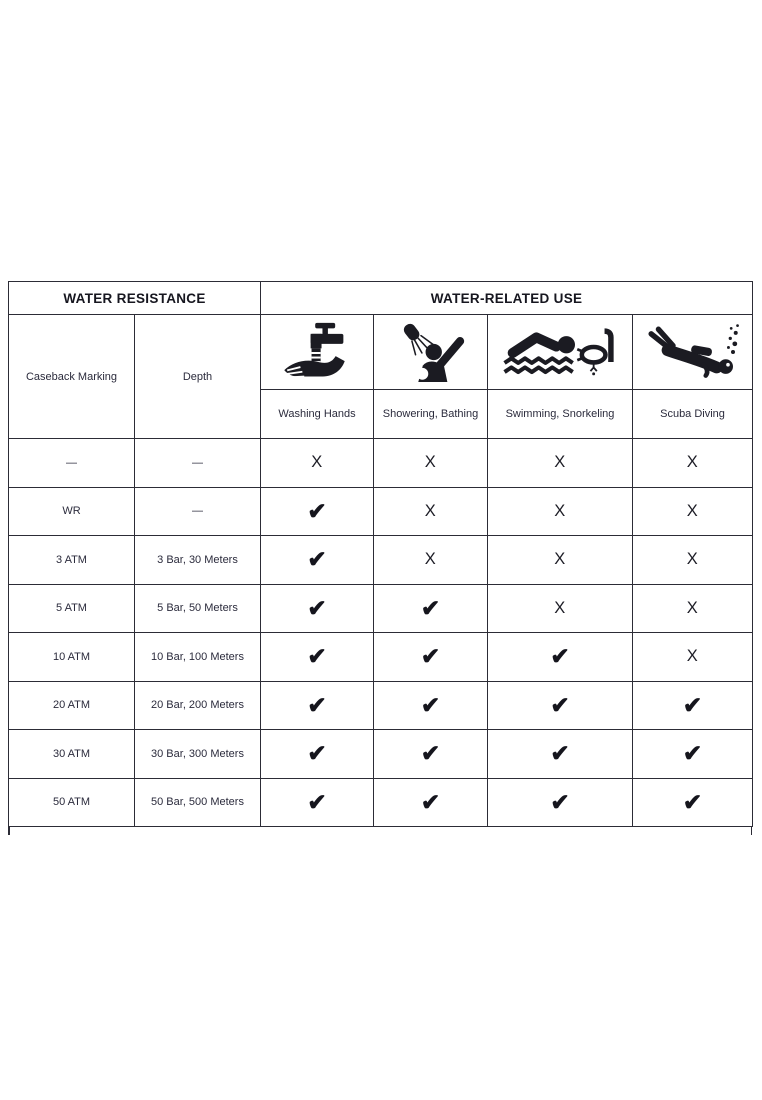 This screenshot has height=1100, width=762. Describe the element at coordinates (197, 802) in the screenshot. I see `depth-cell: 50 Bar, 500 Meters` at that location.